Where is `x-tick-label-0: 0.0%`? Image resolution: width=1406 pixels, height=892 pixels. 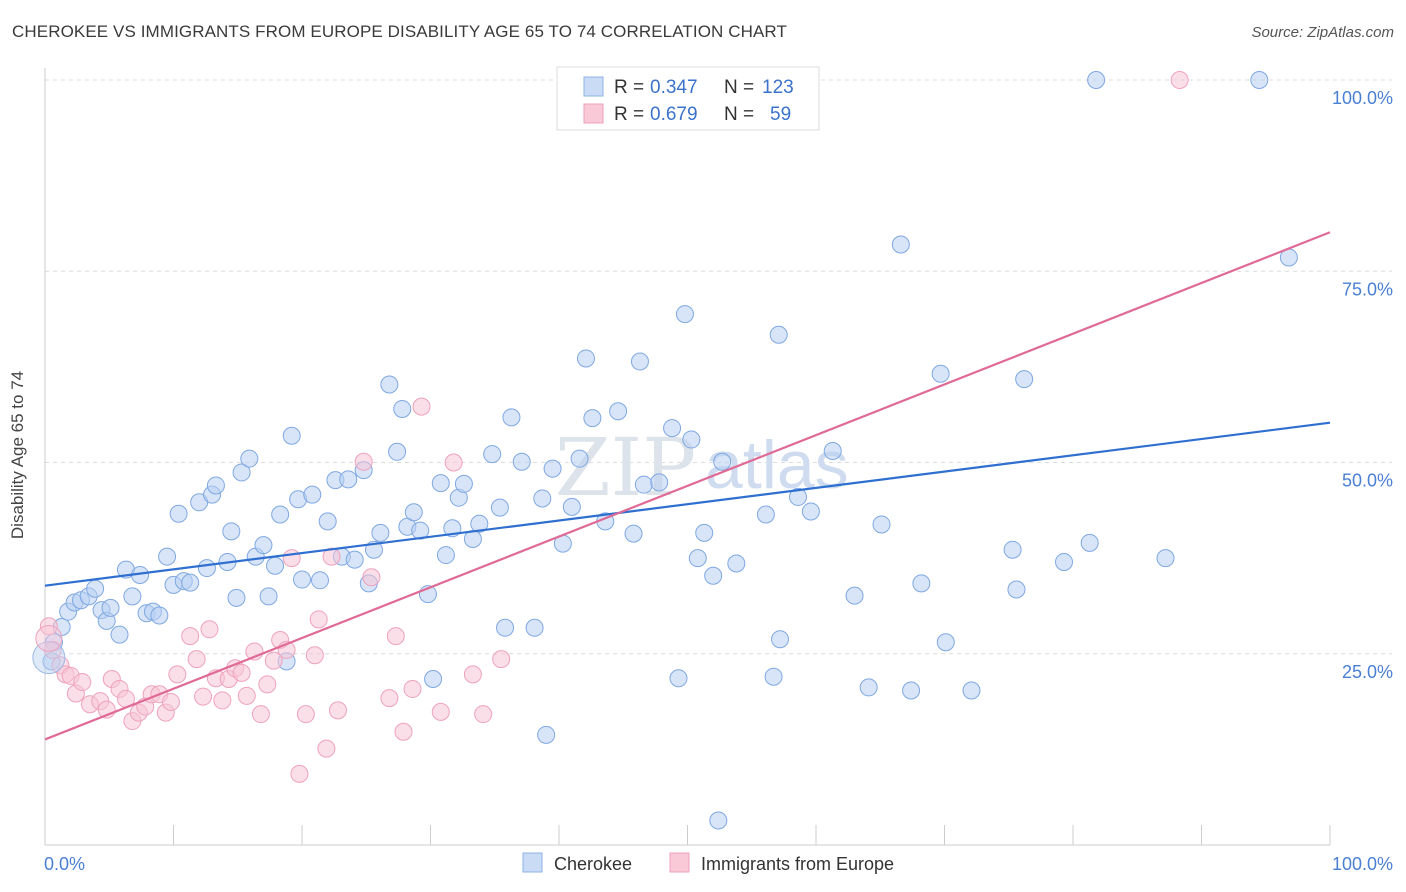 x-tick-label-0: 0.0% is located at coordinates (64, 864).